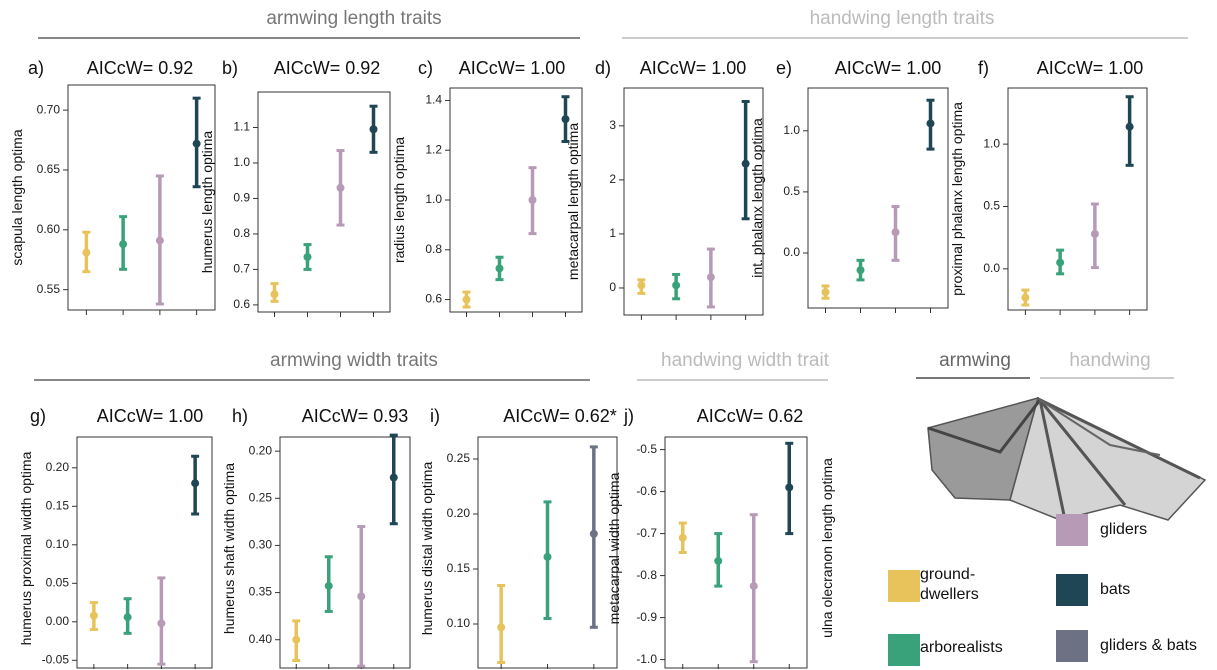  I want to click on section-header: armwing width traits, so click(354, 360).